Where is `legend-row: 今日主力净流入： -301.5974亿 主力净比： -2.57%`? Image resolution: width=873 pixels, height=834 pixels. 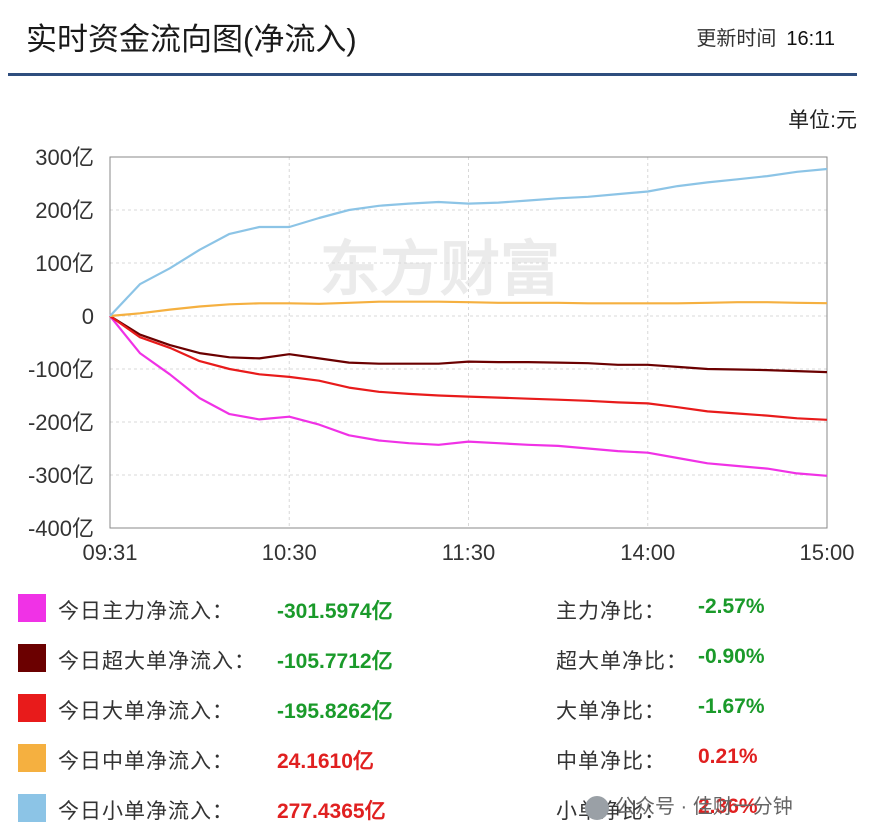
legend-row: 今日主力净流入： -301.5974亿 主力净比： -2.57% is located at coordinates (436, 605).